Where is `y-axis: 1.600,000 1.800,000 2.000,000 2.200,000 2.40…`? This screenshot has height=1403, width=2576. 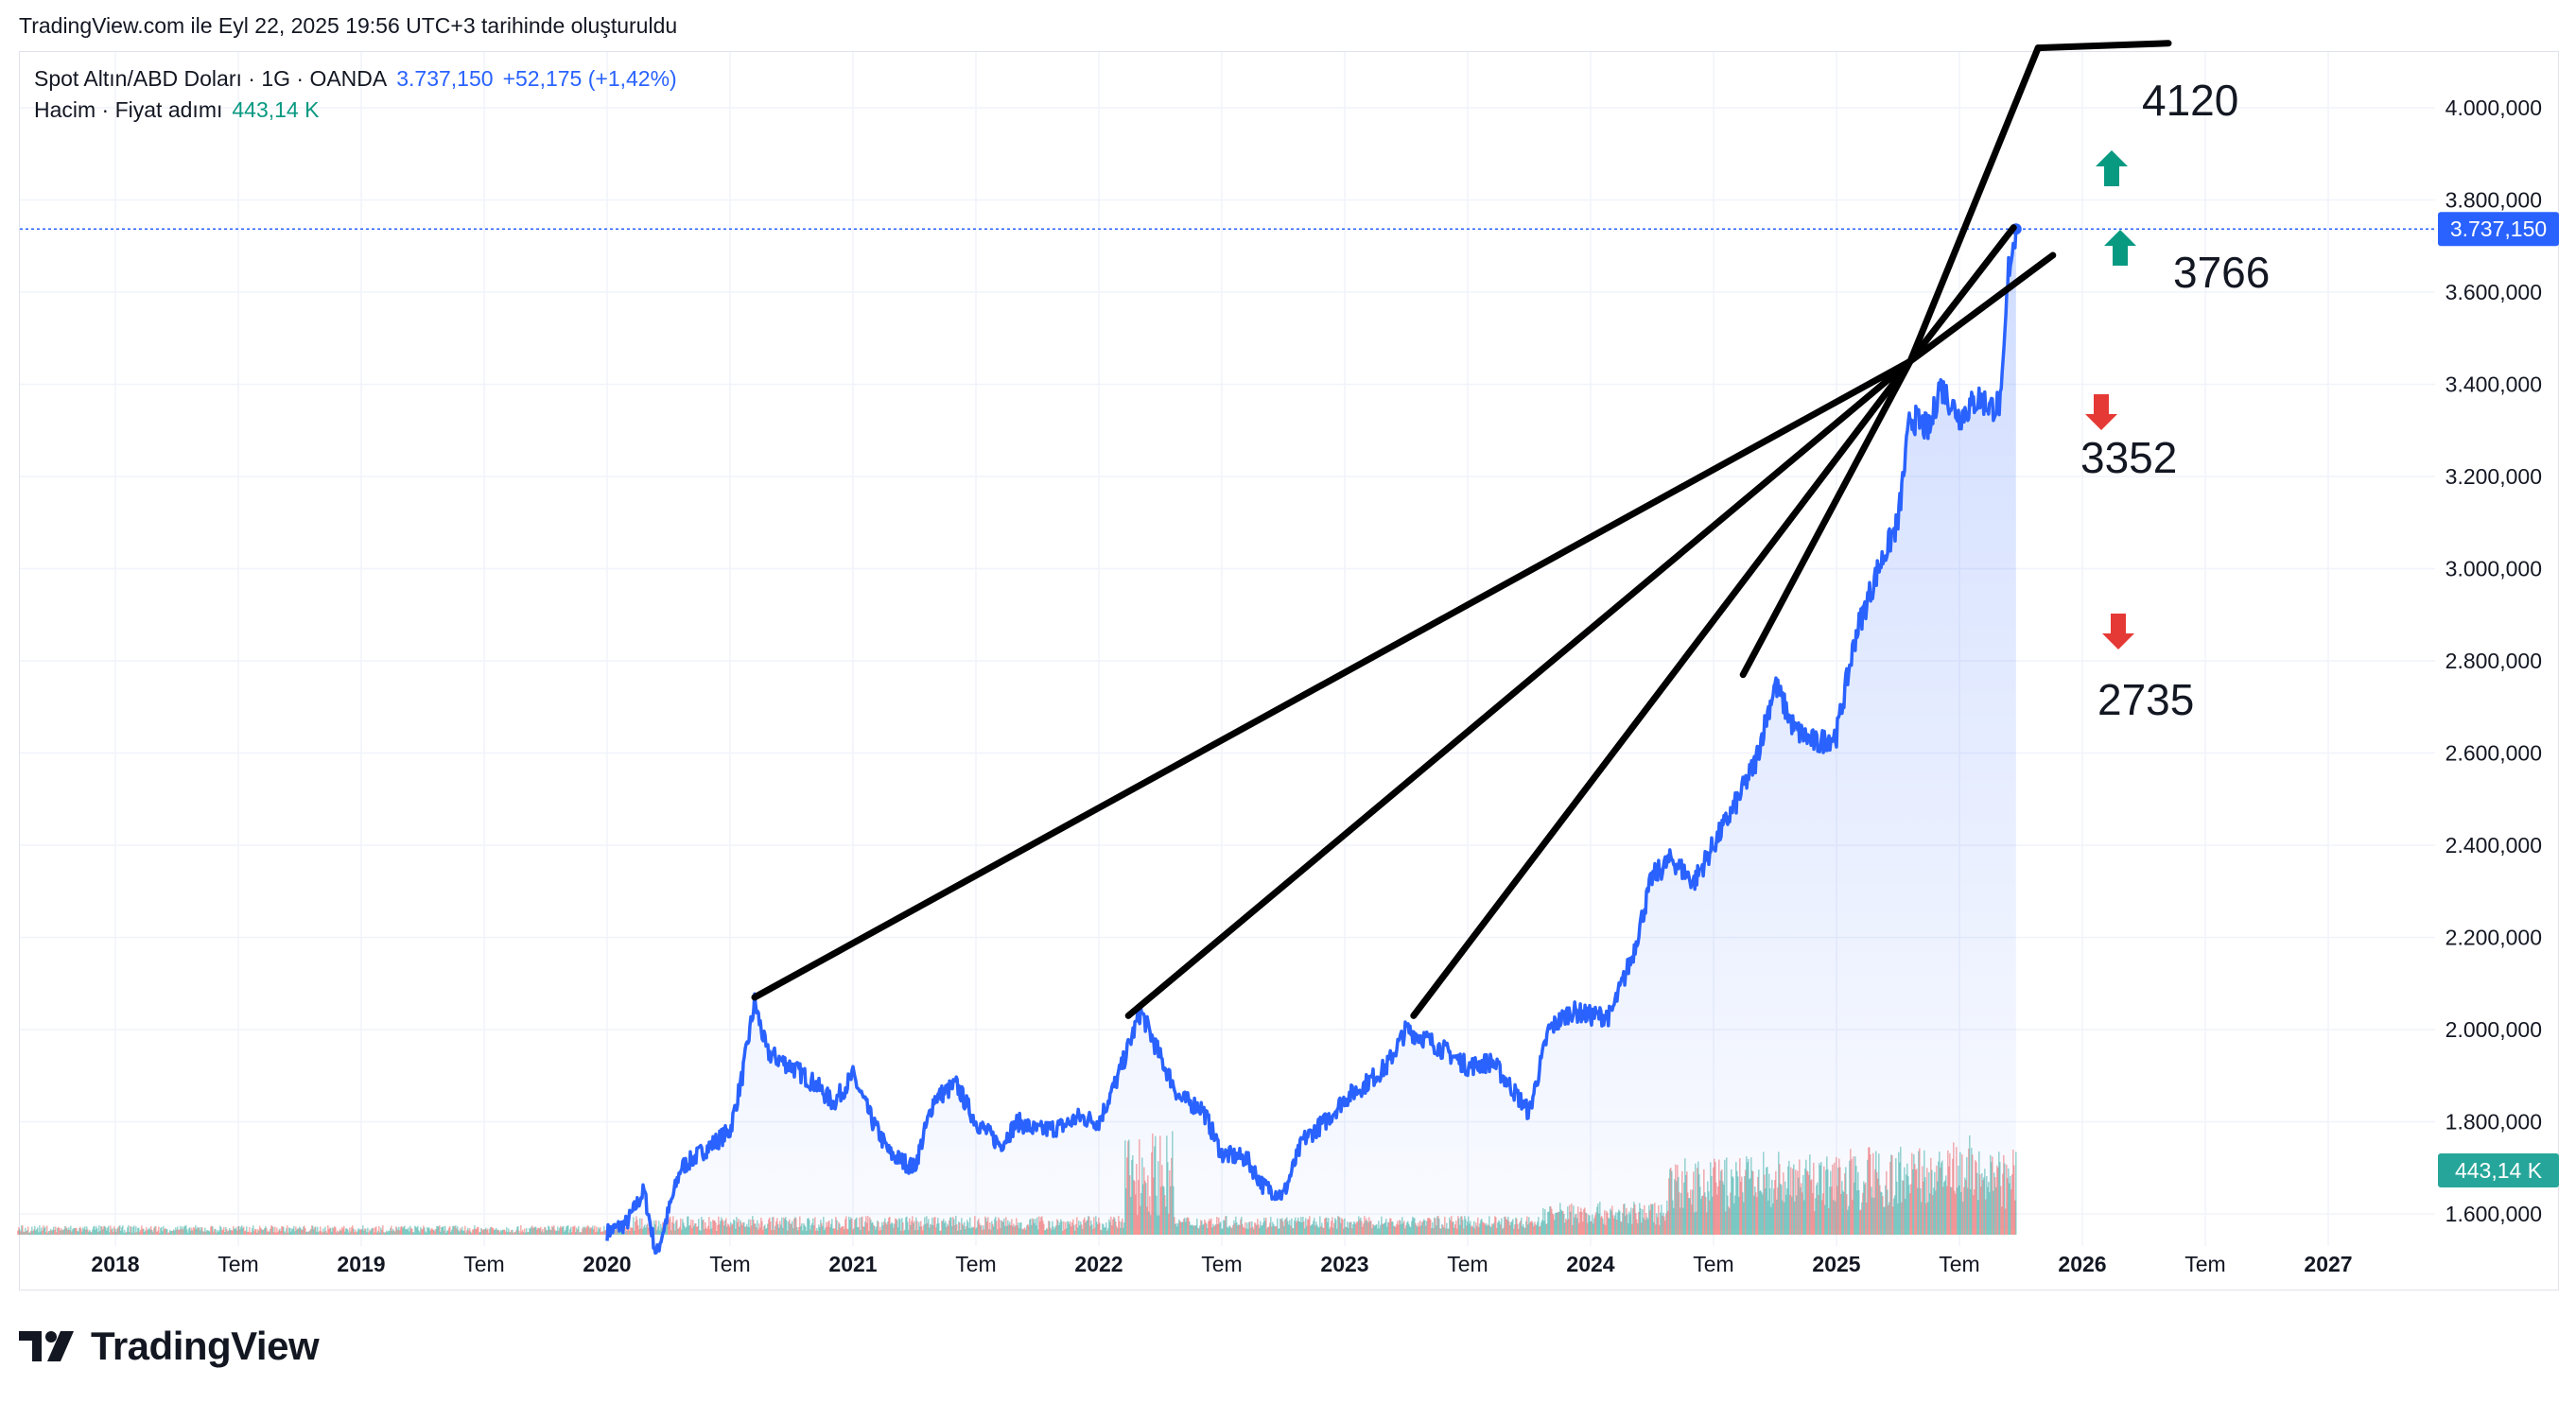 y-axis: 1.600,000 1.800,000 2.000,000 2.200,000 2.40… is located at coordinates (2493, 660).